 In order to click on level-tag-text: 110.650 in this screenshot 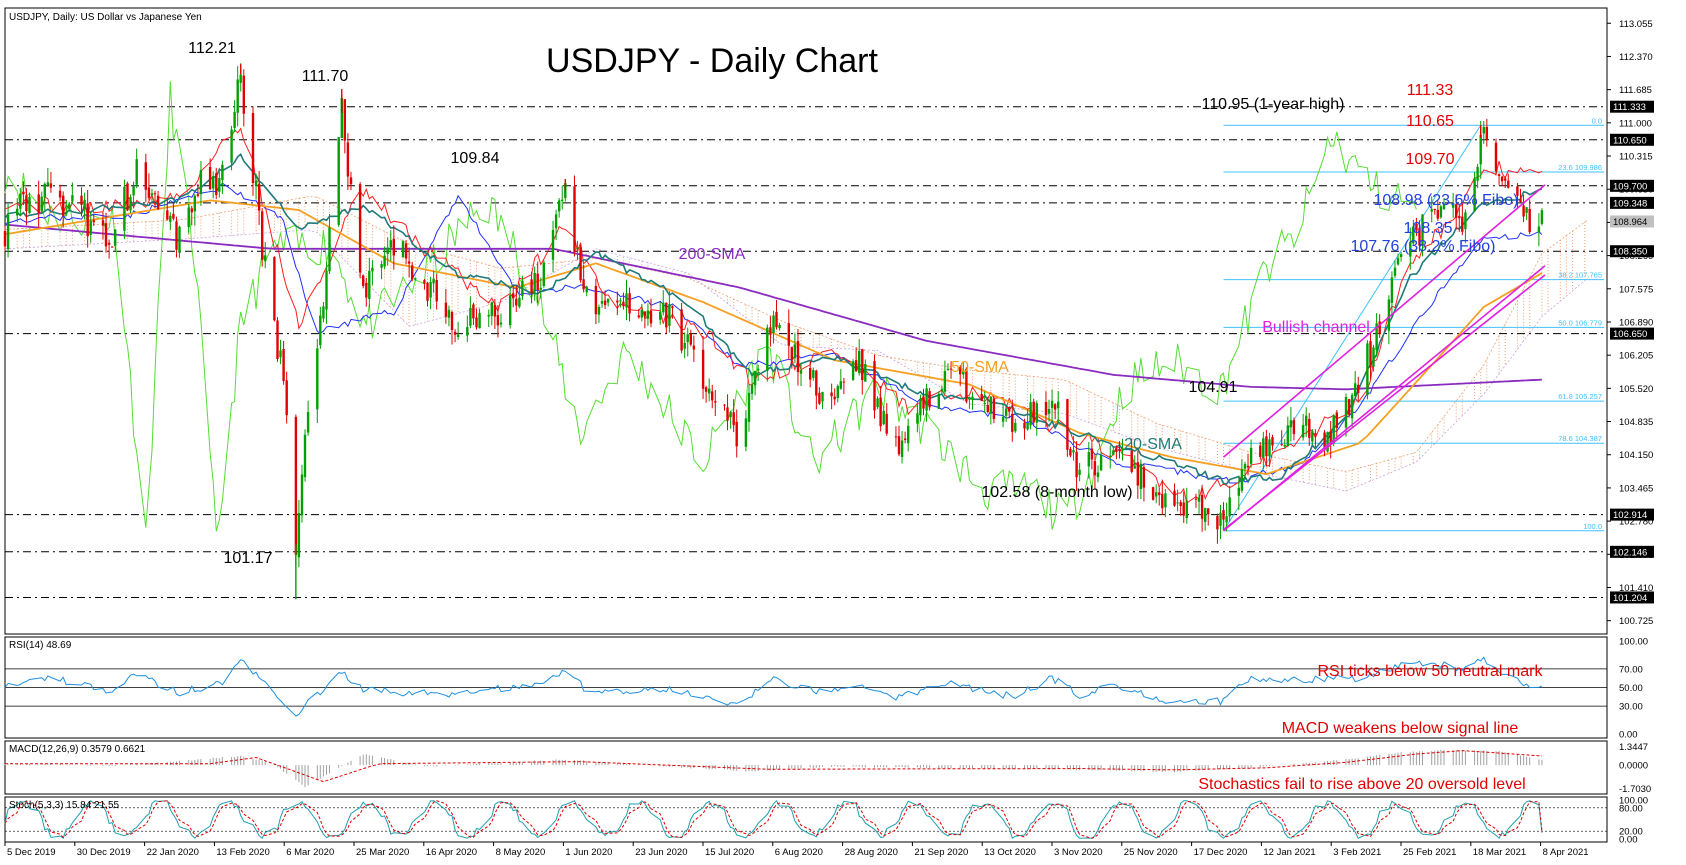, I will do `click(1630, 140)`.